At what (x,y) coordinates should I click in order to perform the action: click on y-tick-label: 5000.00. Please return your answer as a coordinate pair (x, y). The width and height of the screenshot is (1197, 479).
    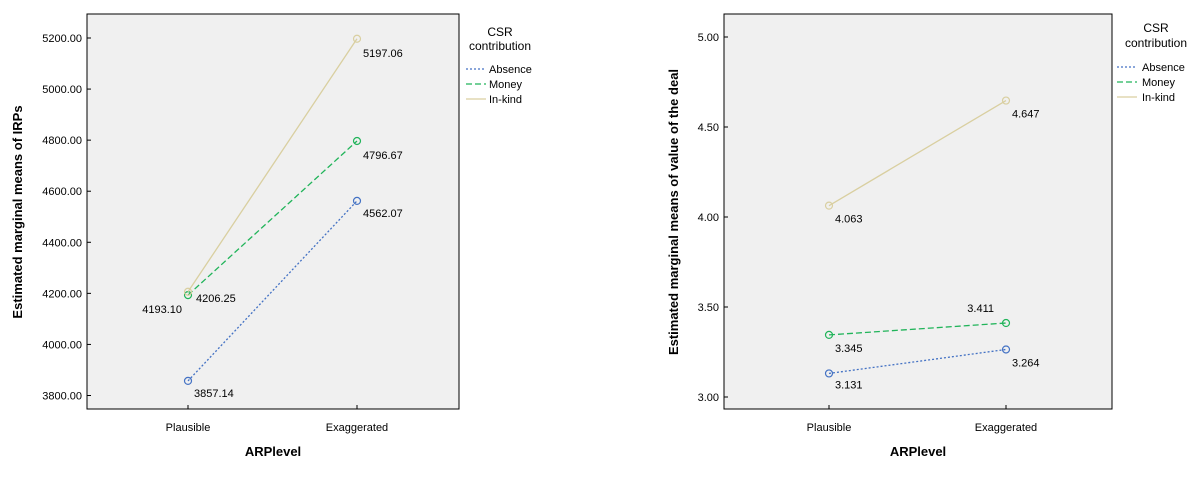
    Looking at the image, I should click on (62, 90).